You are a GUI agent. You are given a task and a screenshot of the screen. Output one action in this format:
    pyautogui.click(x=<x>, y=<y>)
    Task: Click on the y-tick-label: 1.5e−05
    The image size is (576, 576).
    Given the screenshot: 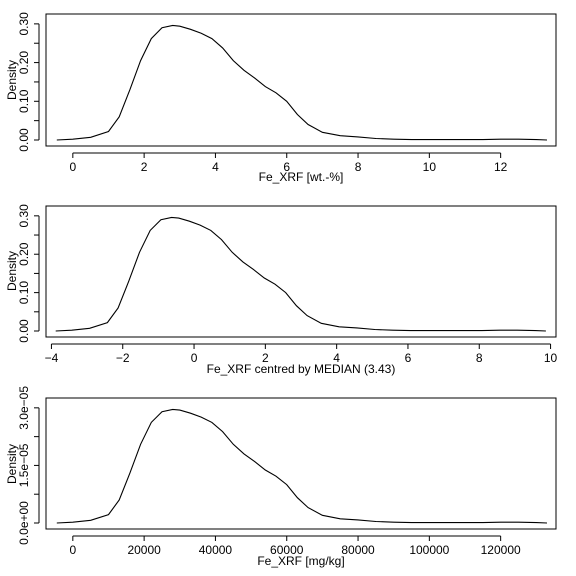 What is the action you would take?
    pyautogui.click(x=24, y=465)
    